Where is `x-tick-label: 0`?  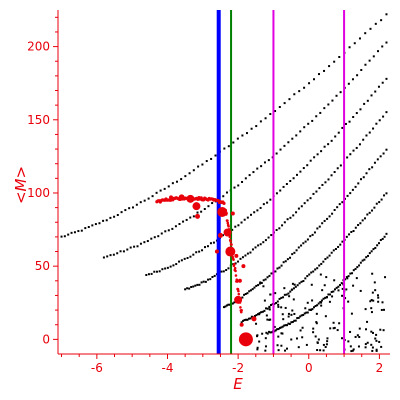
x-tick-label: 0 is located at coordinates (309, 368).